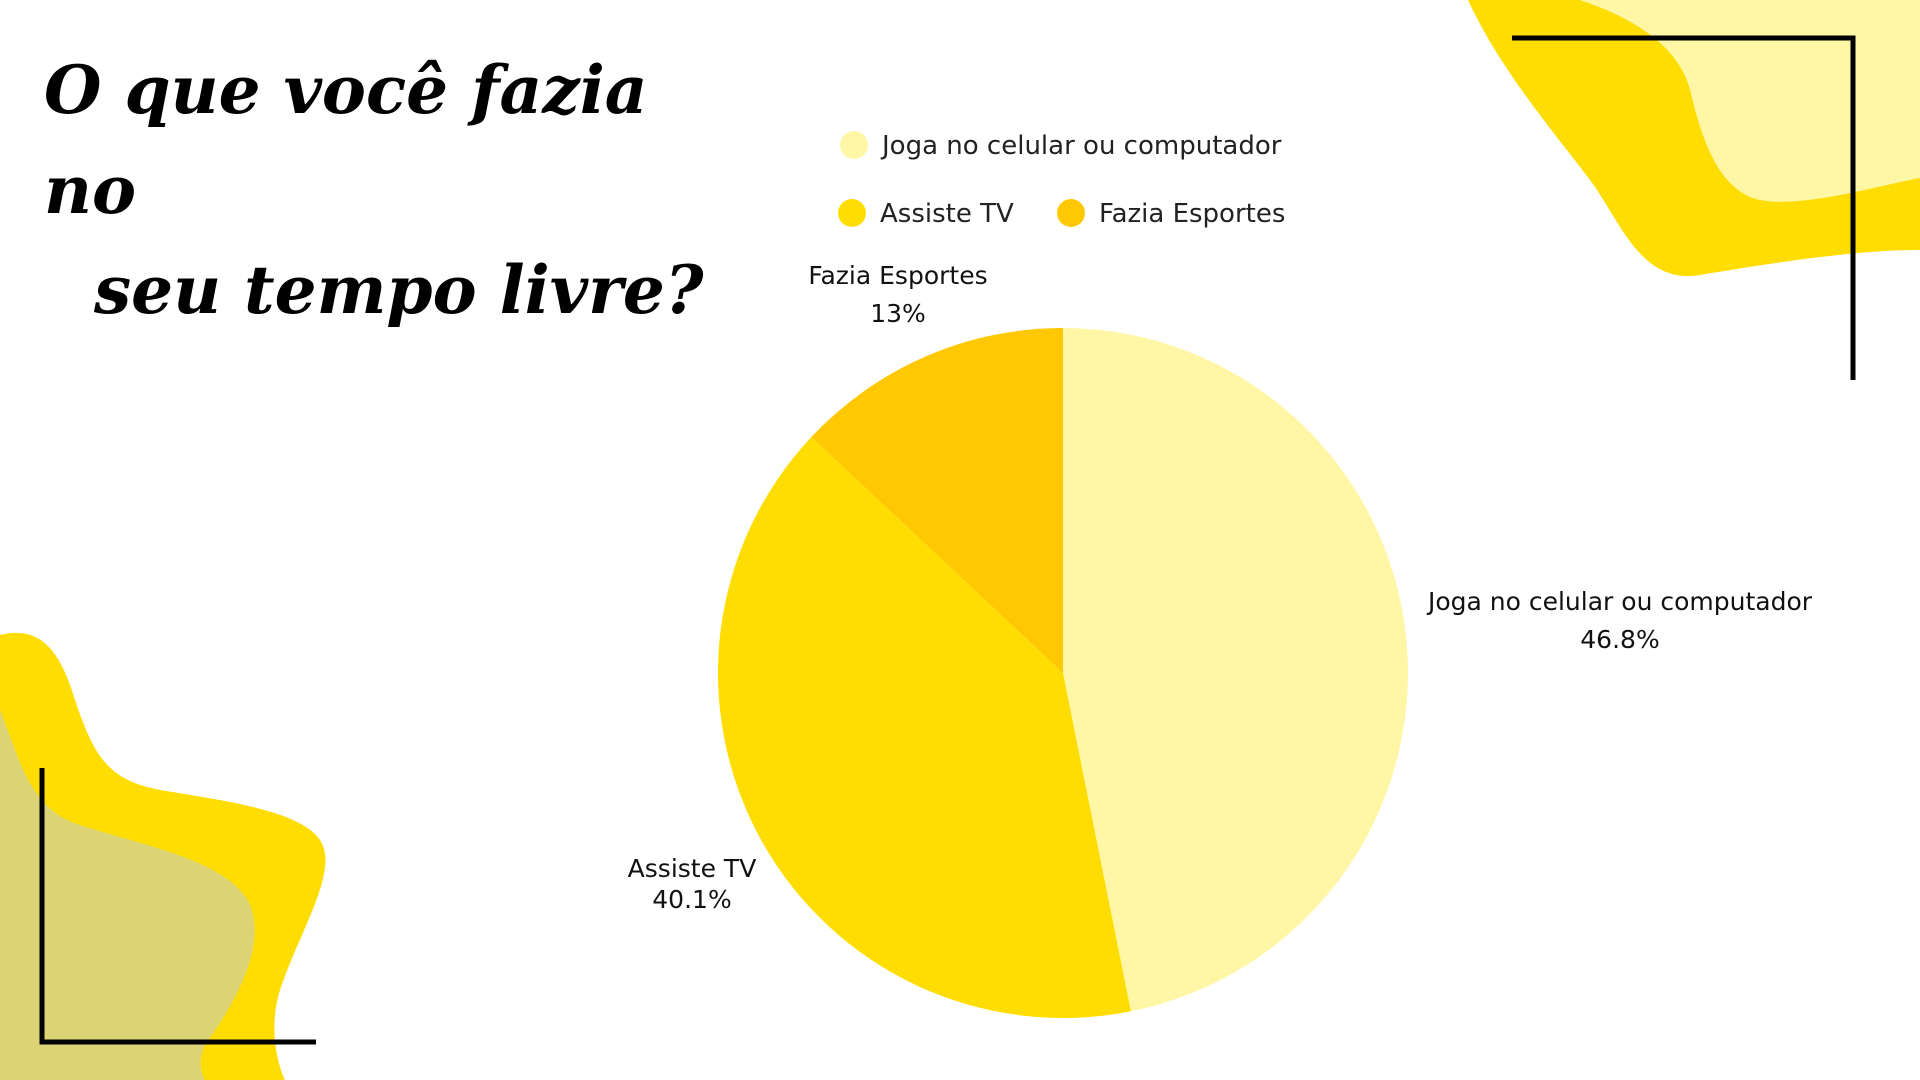 The height and width of the screenshot is (1080, 1920). I want to click on legend-label-assiste-tv: Assiste TV, so click(947, 214).